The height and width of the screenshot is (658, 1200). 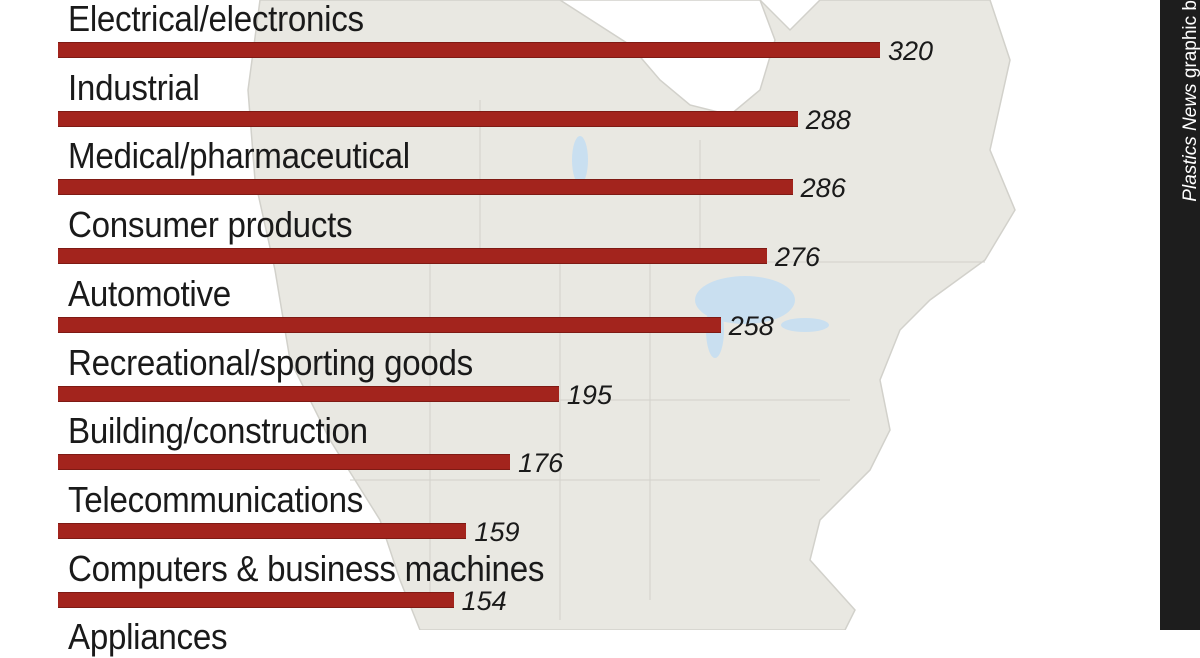 What do you see at coordinates (425, 187) in the screenshot?
I see `bar-medical-pharmaceutical` at bounding box center [425, 187].